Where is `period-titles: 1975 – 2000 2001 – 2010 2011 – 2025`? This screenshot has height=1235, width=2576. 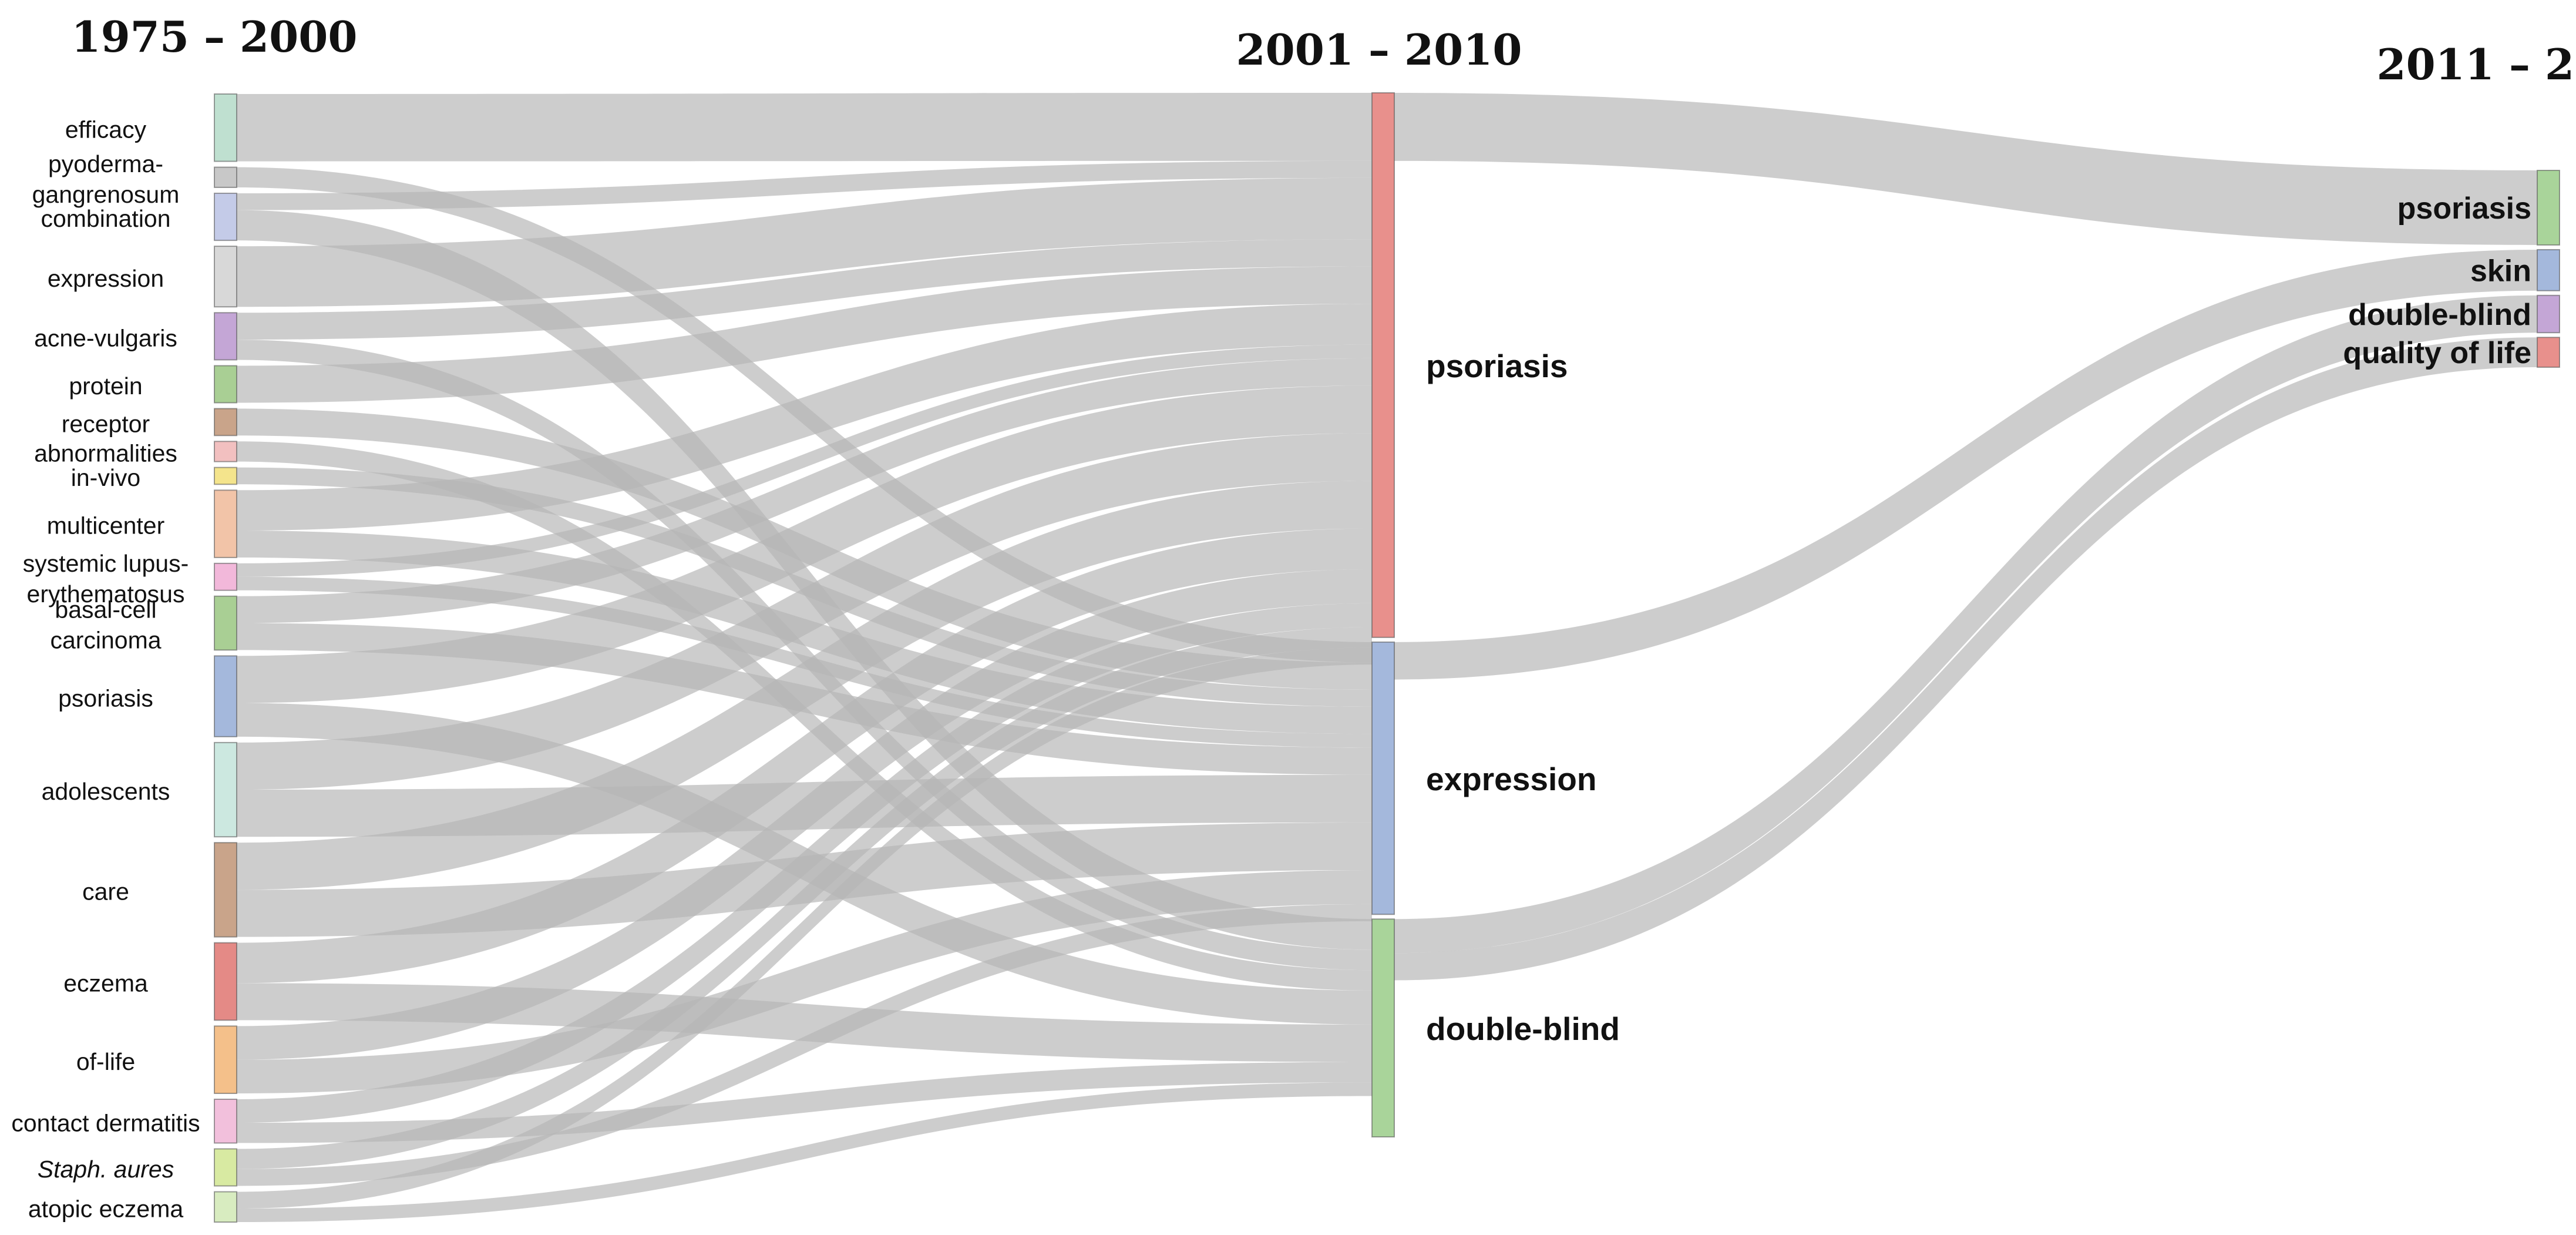
period-titles: 1975 – 2000 2001 – 2010 2011 – 2025 is located at coordinates (1324, 50).